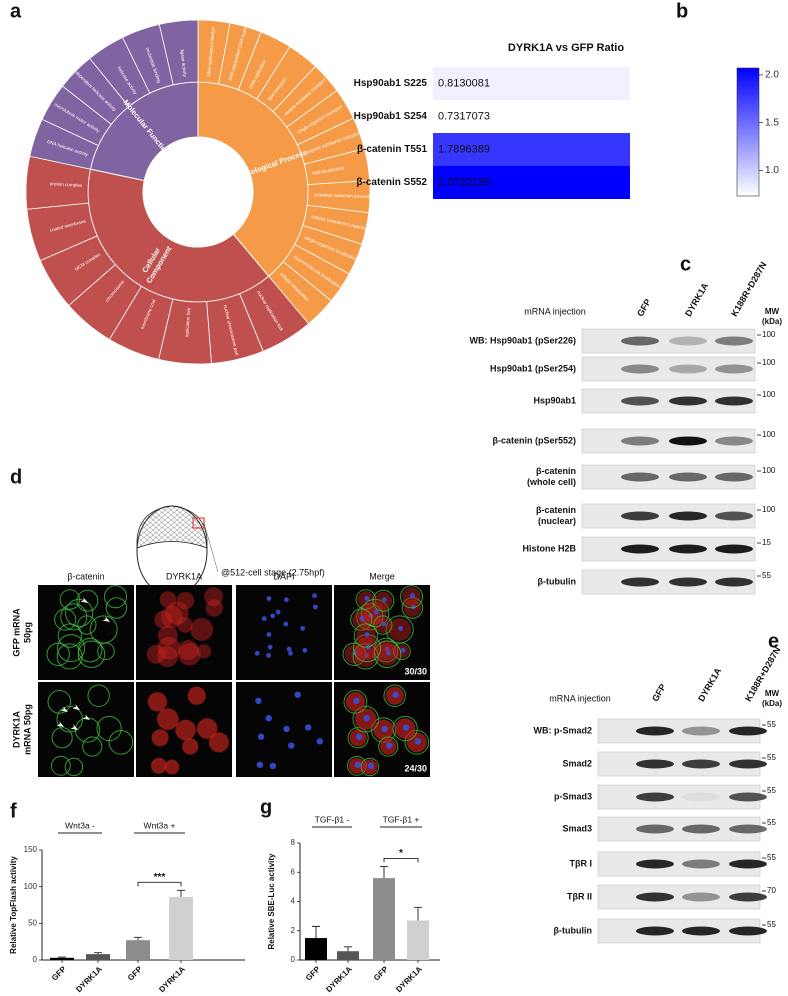 Image resolution: width=788 pixels, height=996 pixels. I want to click on colorbar-tick-label: 1.0, so click(772, 170).